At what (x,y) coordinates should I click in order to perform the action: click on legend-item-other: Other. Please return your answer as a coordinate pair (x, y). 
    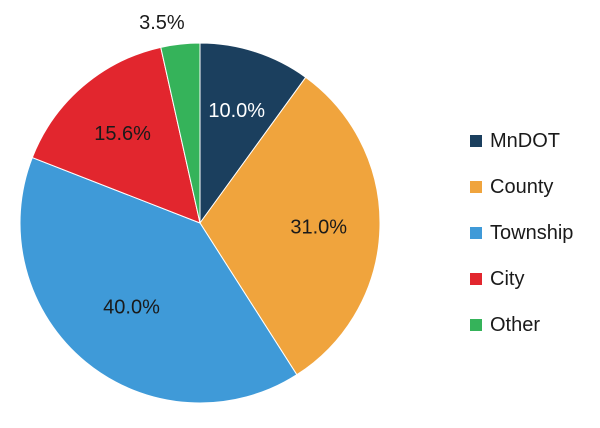
    Looking at the image, I should click on (521, 325).